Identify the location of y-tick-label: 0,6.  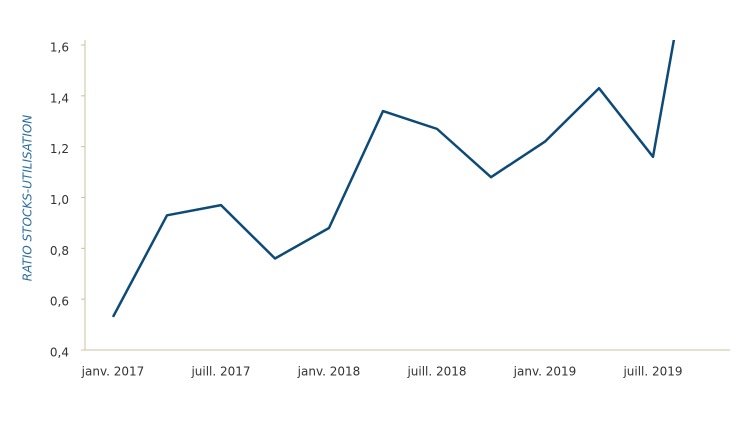
(59, 302).